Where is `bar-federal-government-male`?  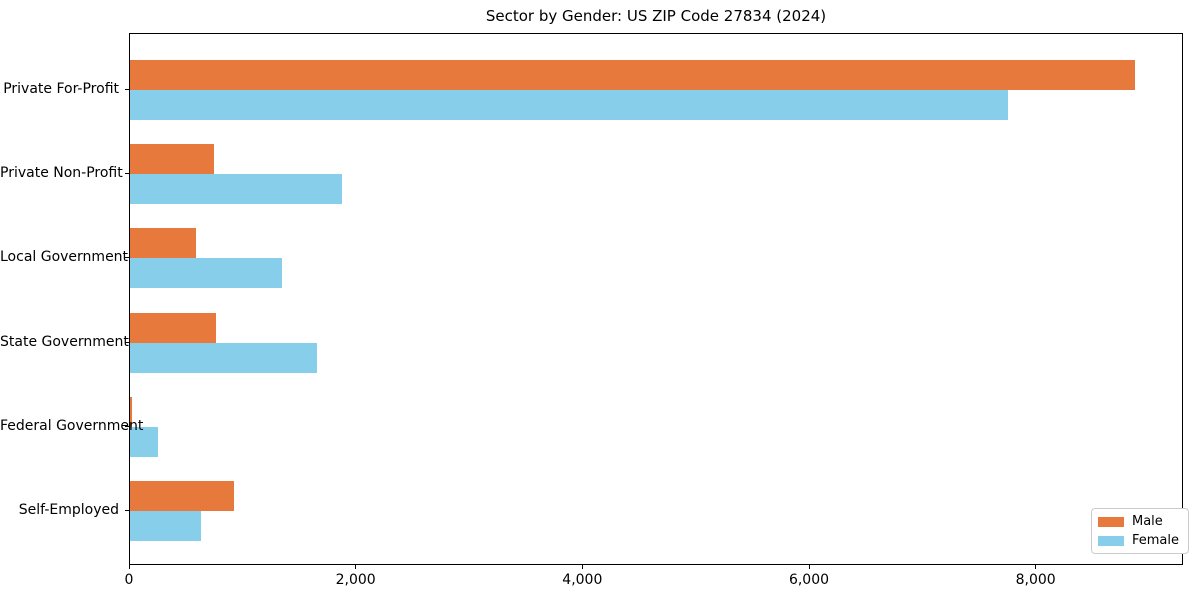
bar-federal-government-male is located at coordinates (131, 411).